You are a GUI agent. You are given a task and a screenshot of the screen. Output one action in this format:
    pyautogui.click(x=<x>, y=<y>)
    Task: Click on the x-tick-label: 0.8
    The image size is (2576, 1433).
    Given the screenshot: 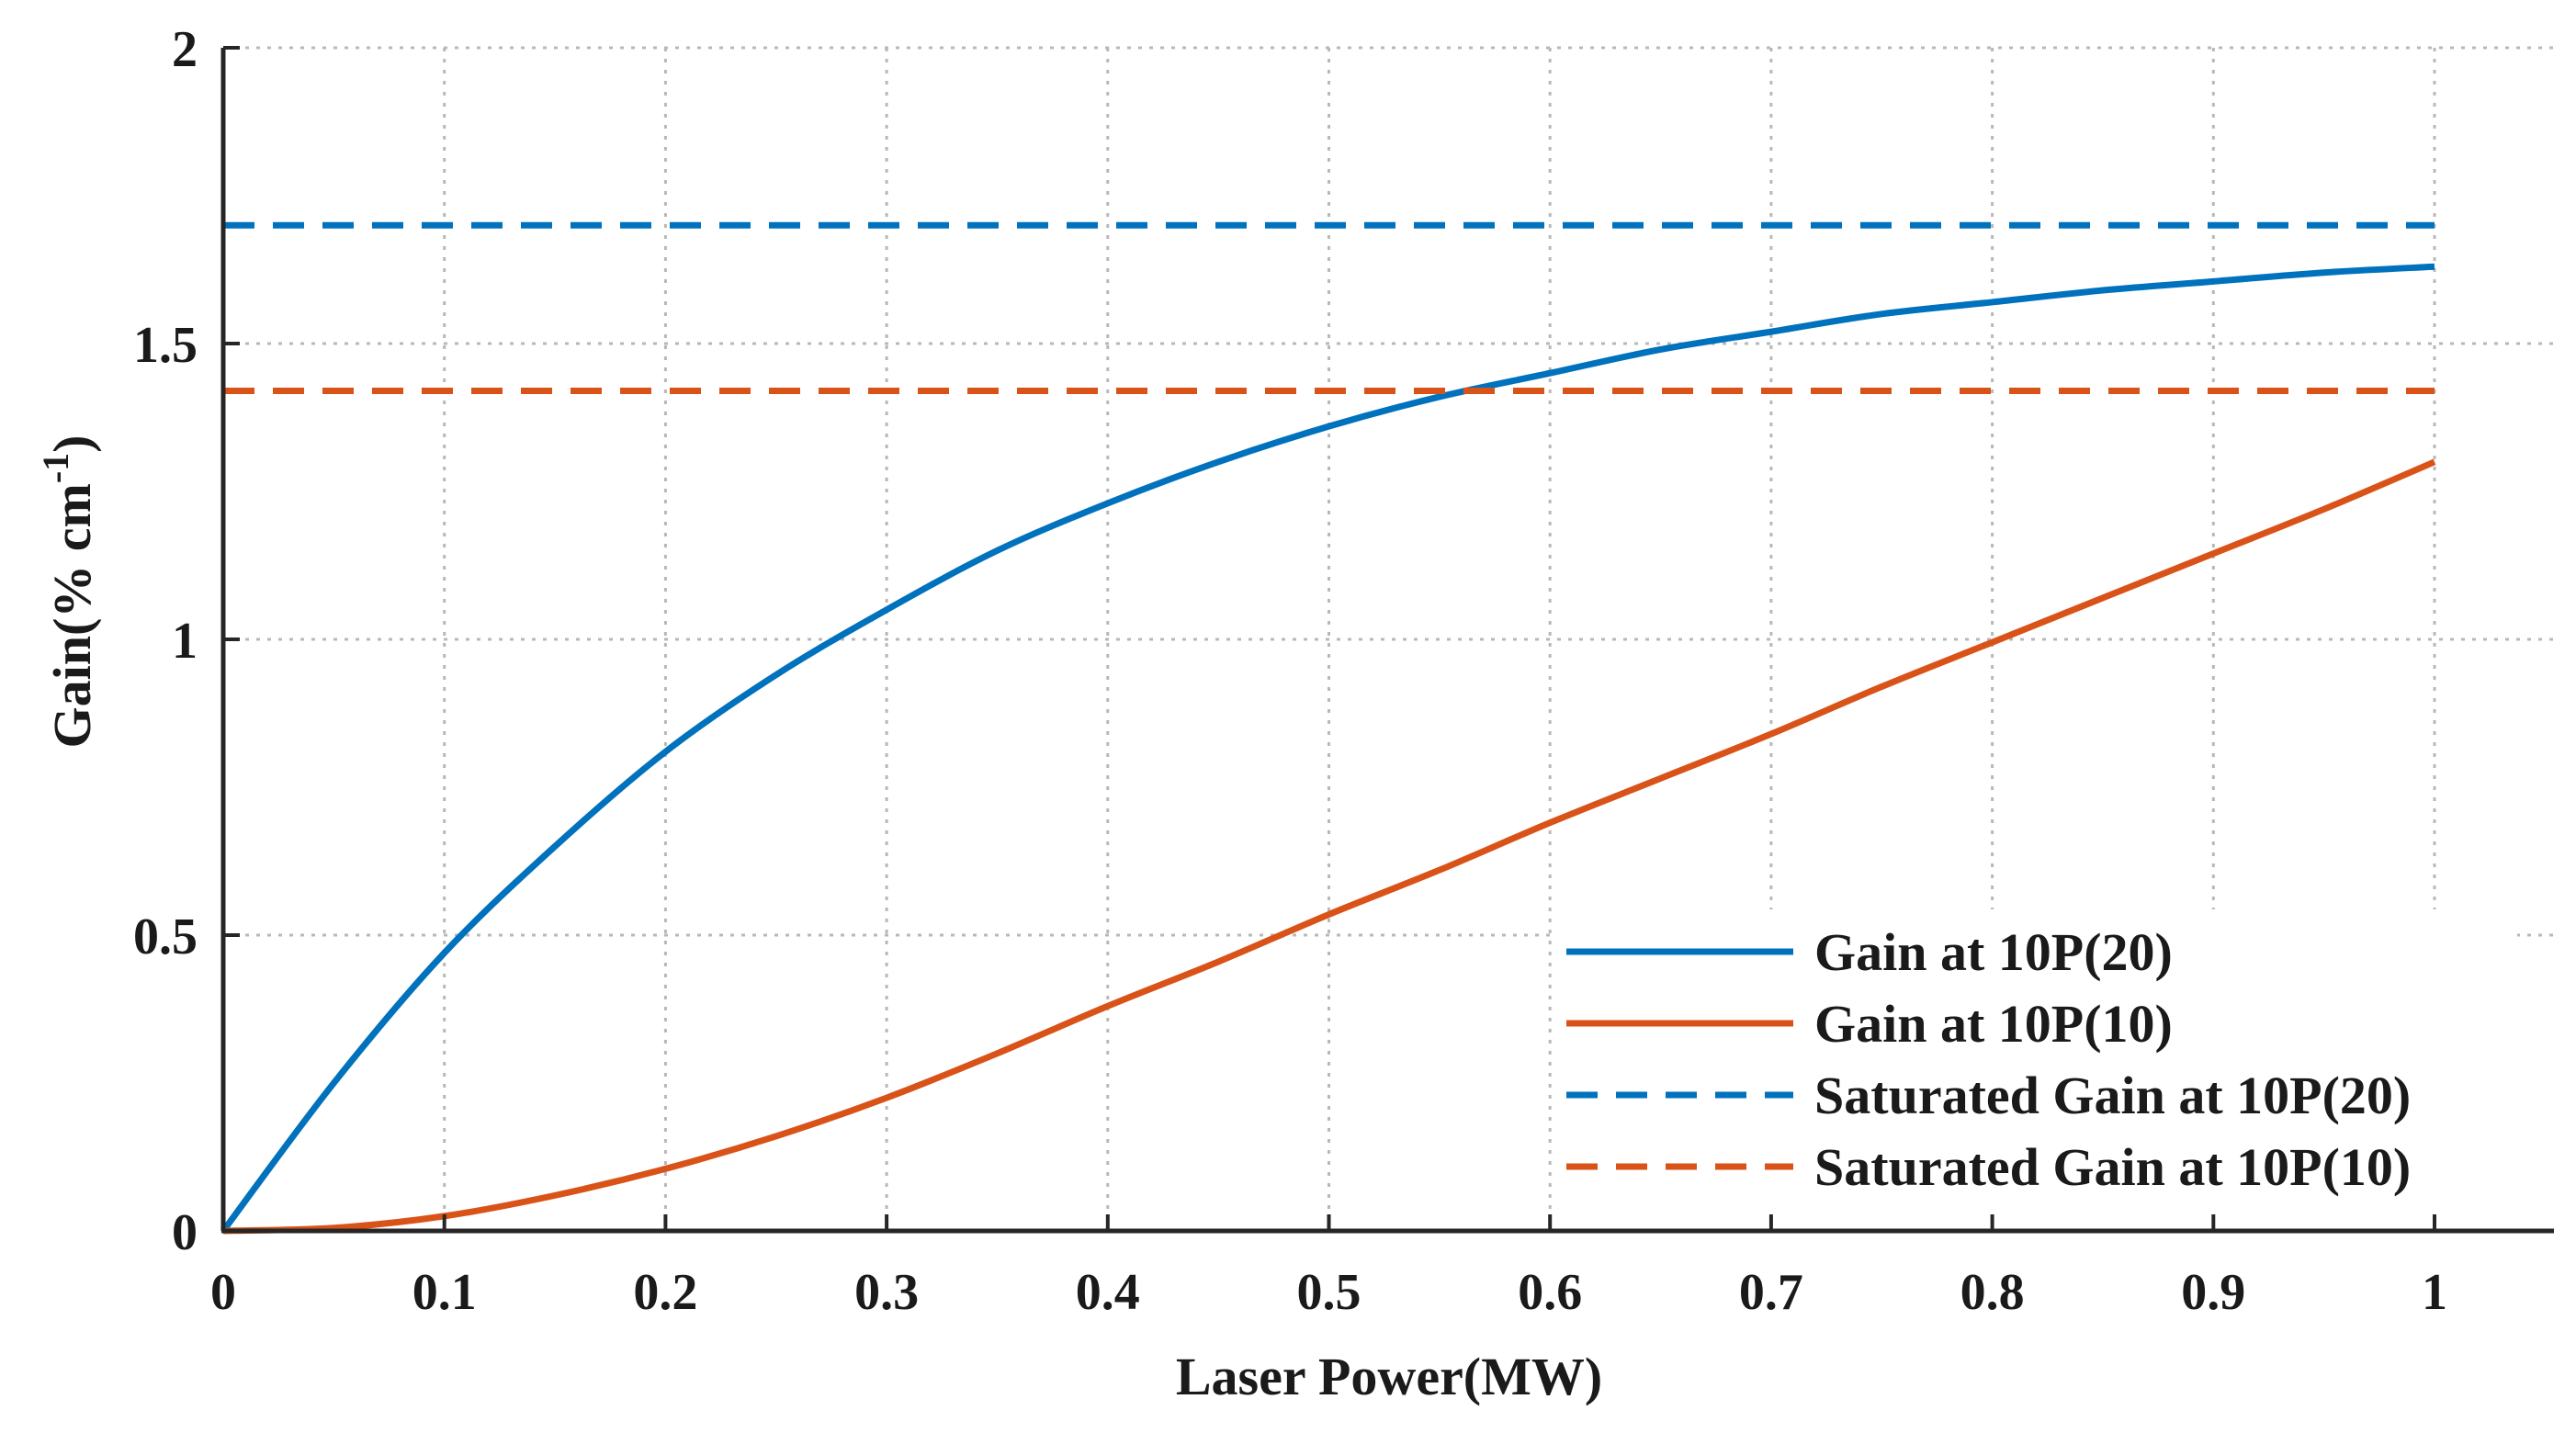 What is the action you would take?
    pyautogui.click(x=1992, y=1292)
    